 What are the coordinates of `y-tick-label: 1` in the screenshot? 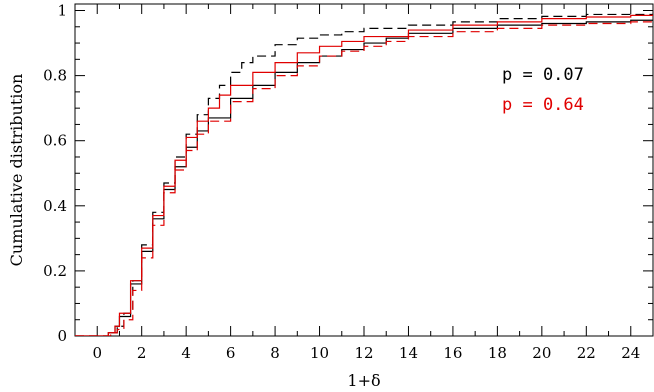 It's located at (62, 11).